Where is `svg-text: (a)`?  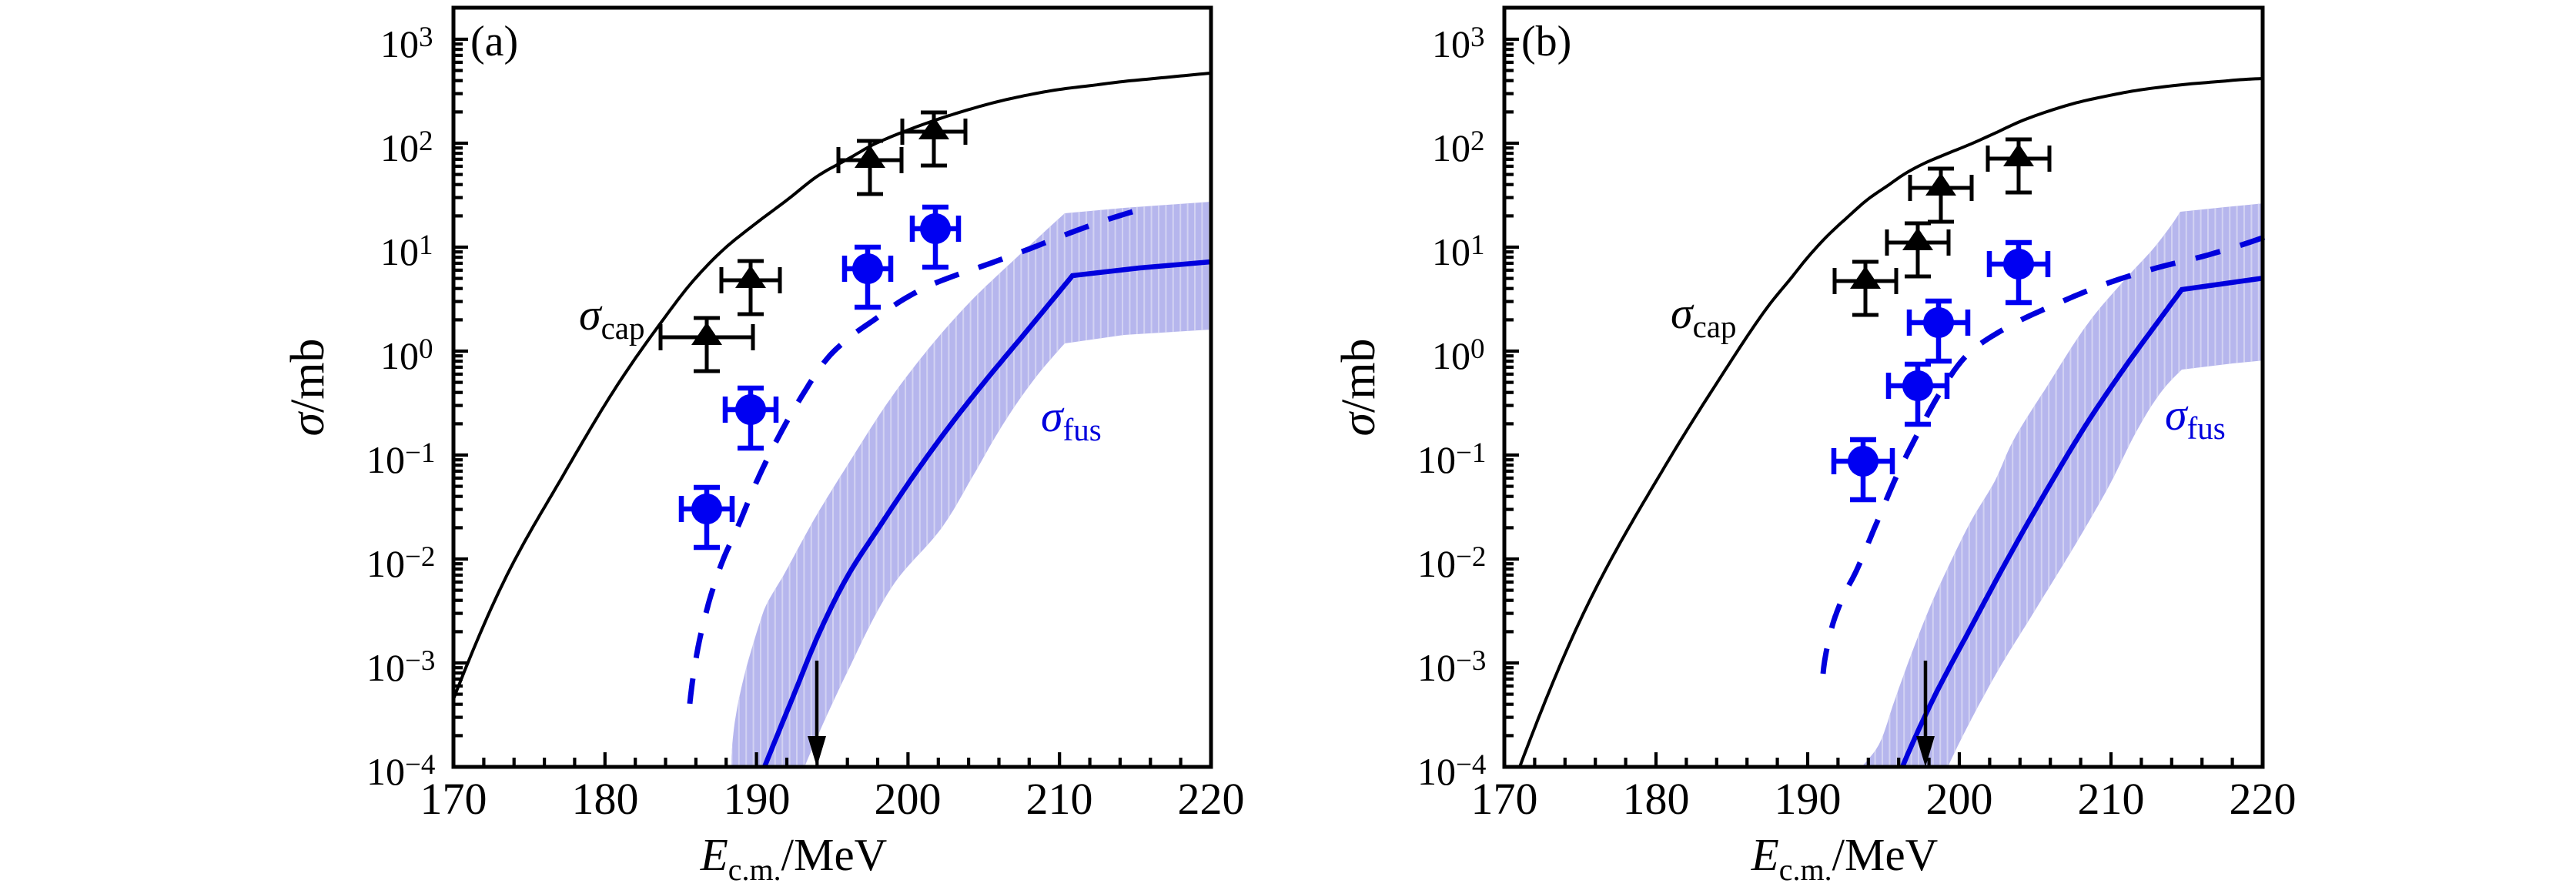 svg-text: (a) is located at coordinates (494, 41).